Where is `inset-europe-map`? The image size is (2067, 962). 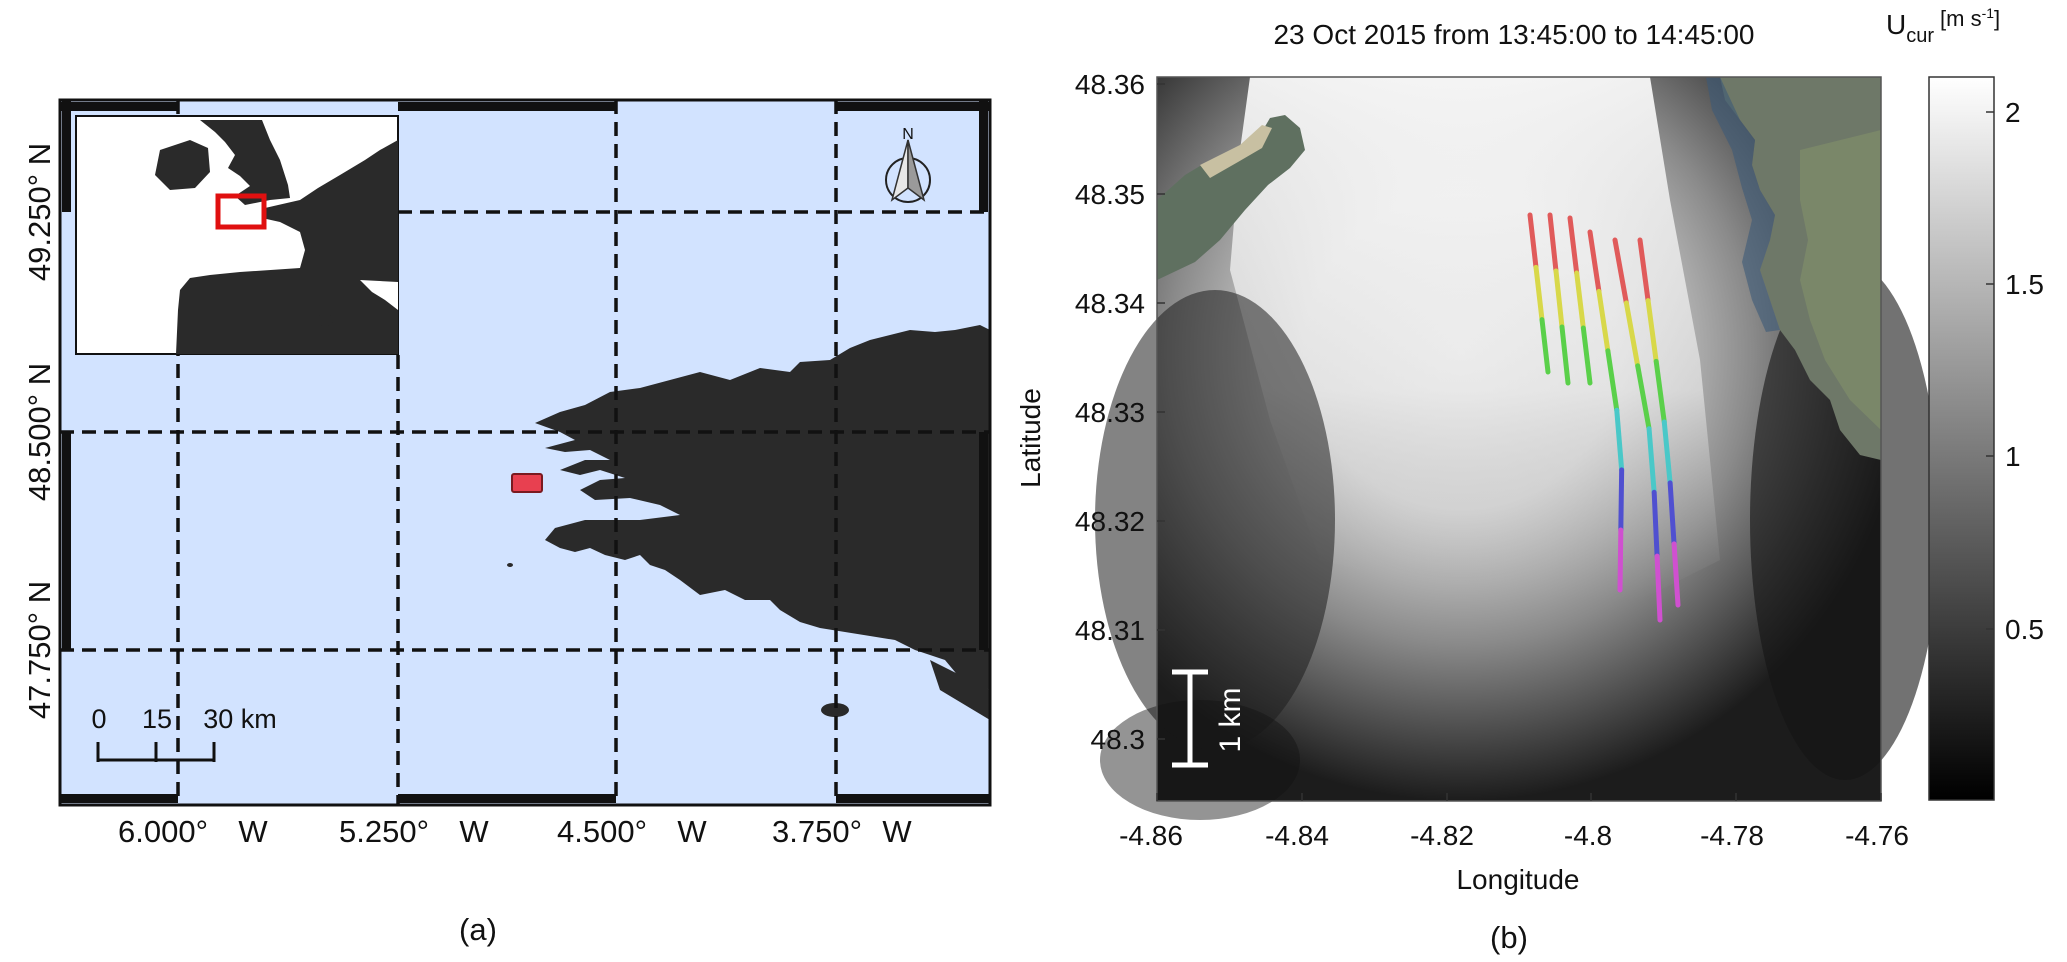 inset-europe-map is located at coordinates (237, 235).